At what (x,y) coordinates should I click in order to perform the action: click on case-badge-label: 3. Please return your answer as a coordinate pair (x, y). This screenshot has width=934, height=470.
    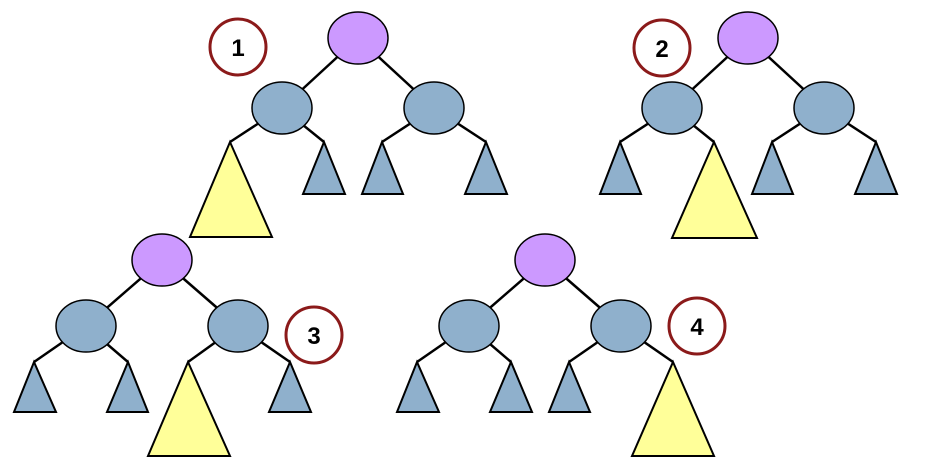
    Looking at the image, I should click on (313, 336).